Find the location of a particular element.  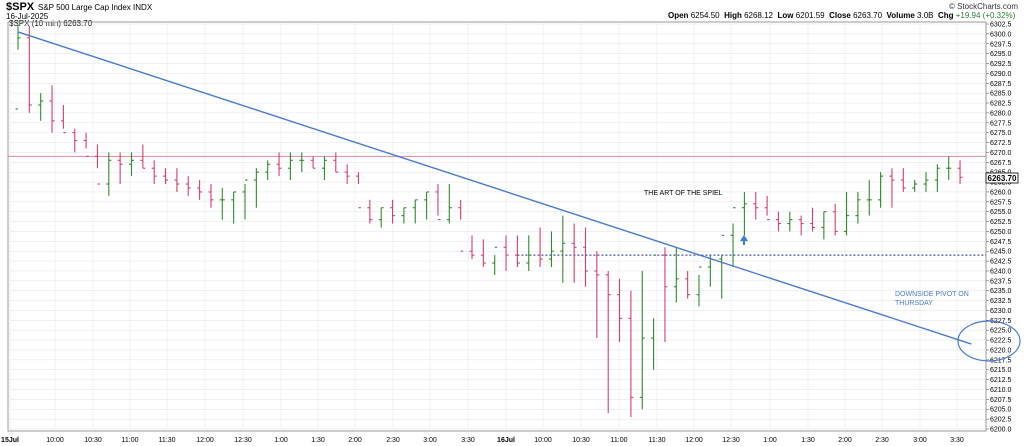

exchange: INDX is located at coordinates (143, 7).